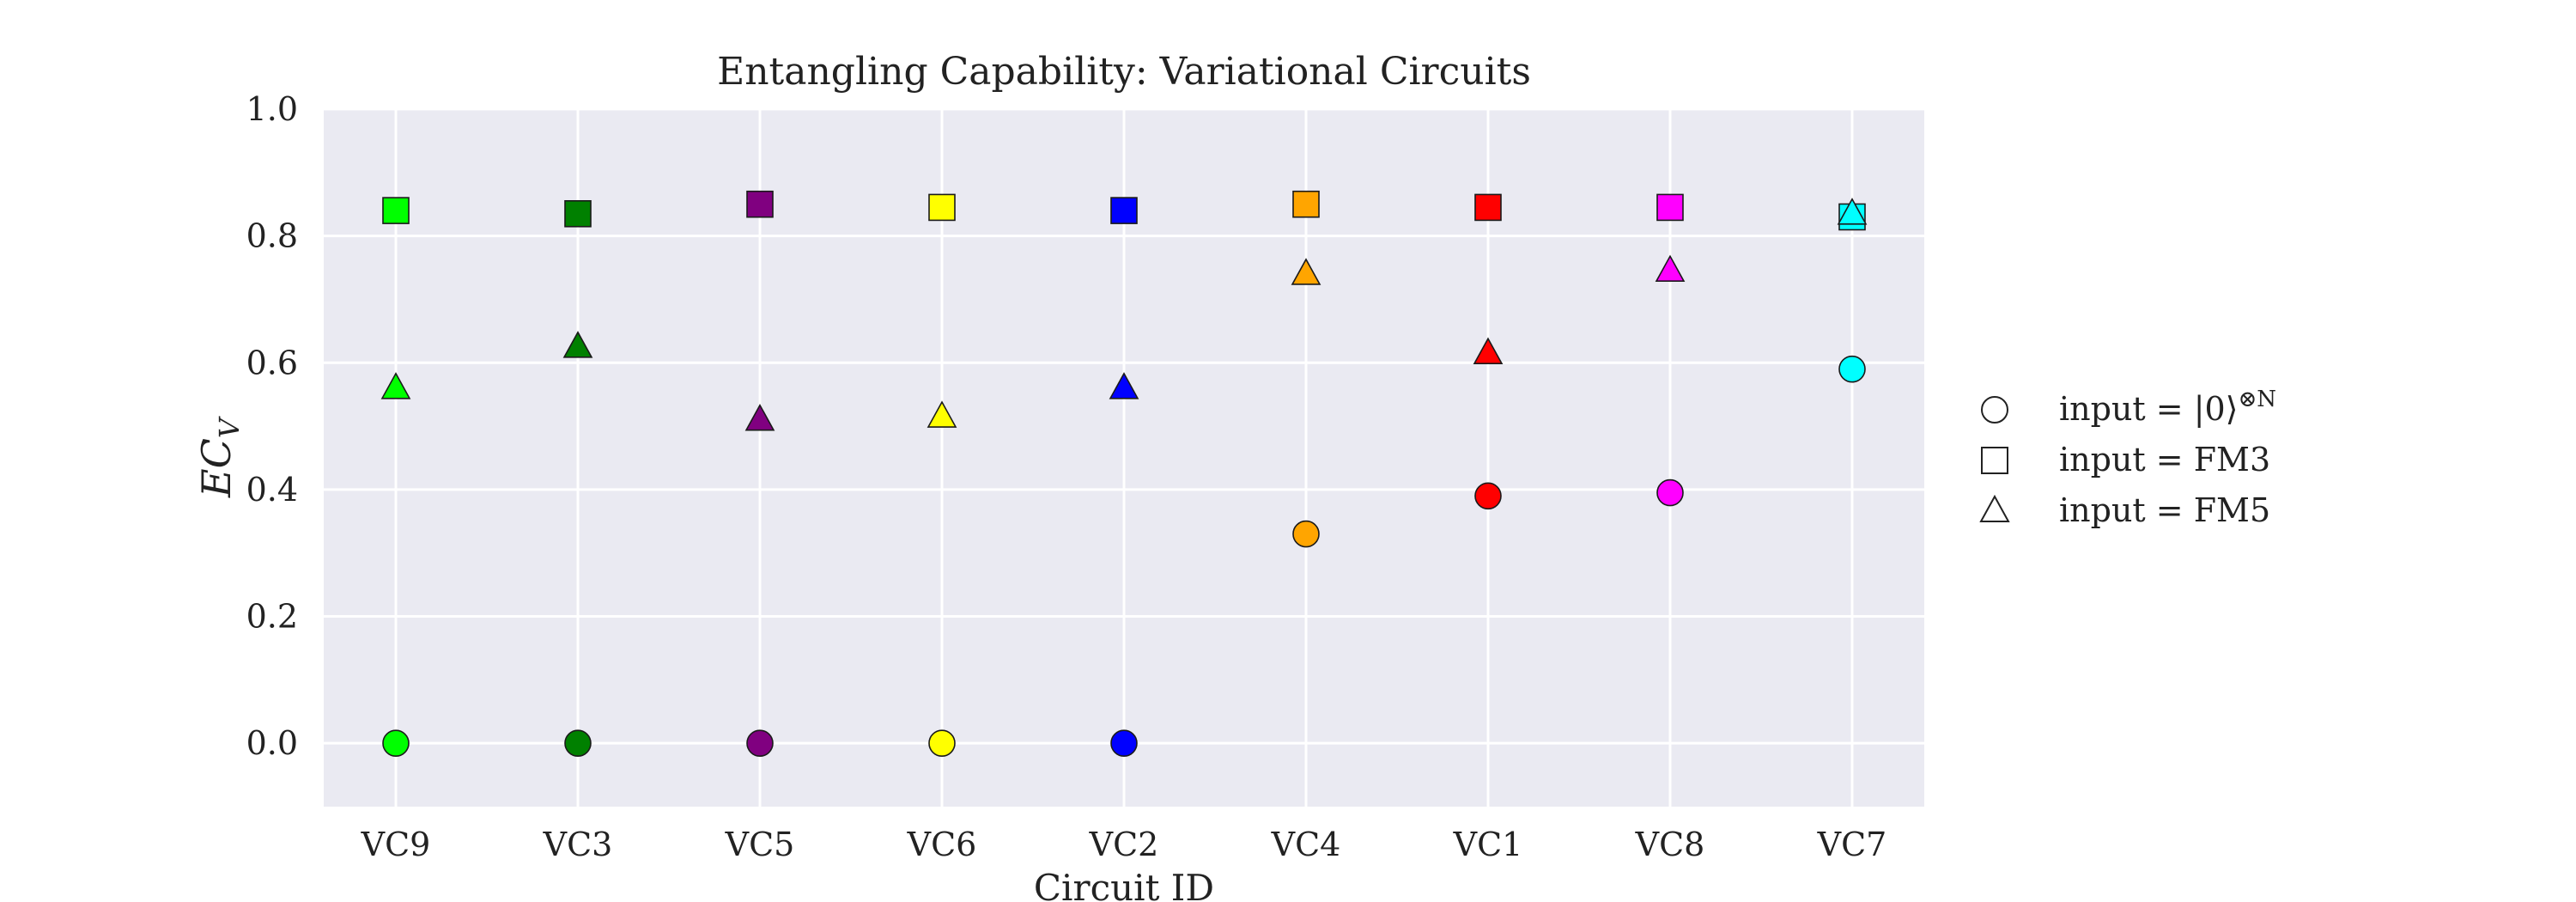 The height and width of the screenshot is (902, 2576). Describe the element at coordinates (760, 743) in the screenshot. I see `point-circle-VC5` at that location.